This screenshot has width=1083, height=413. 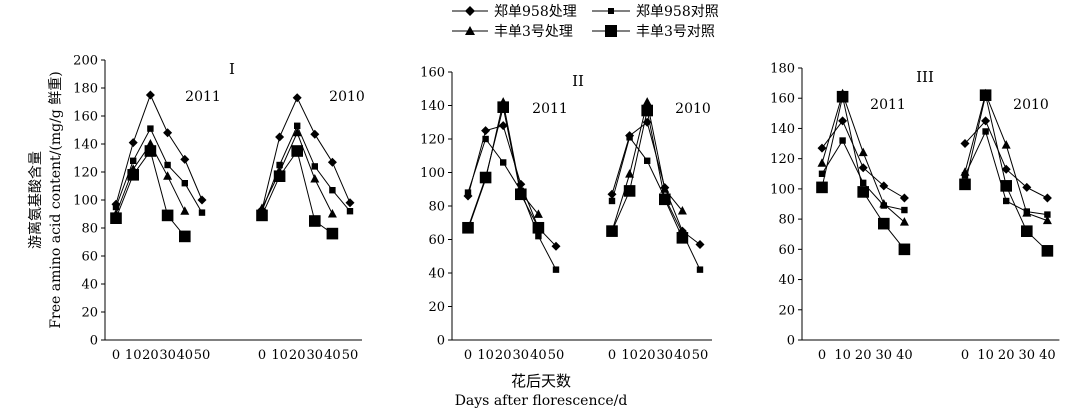 I want to click on legend-item-zd958-treat: 郑单958处理, so click(x=514, y=12).